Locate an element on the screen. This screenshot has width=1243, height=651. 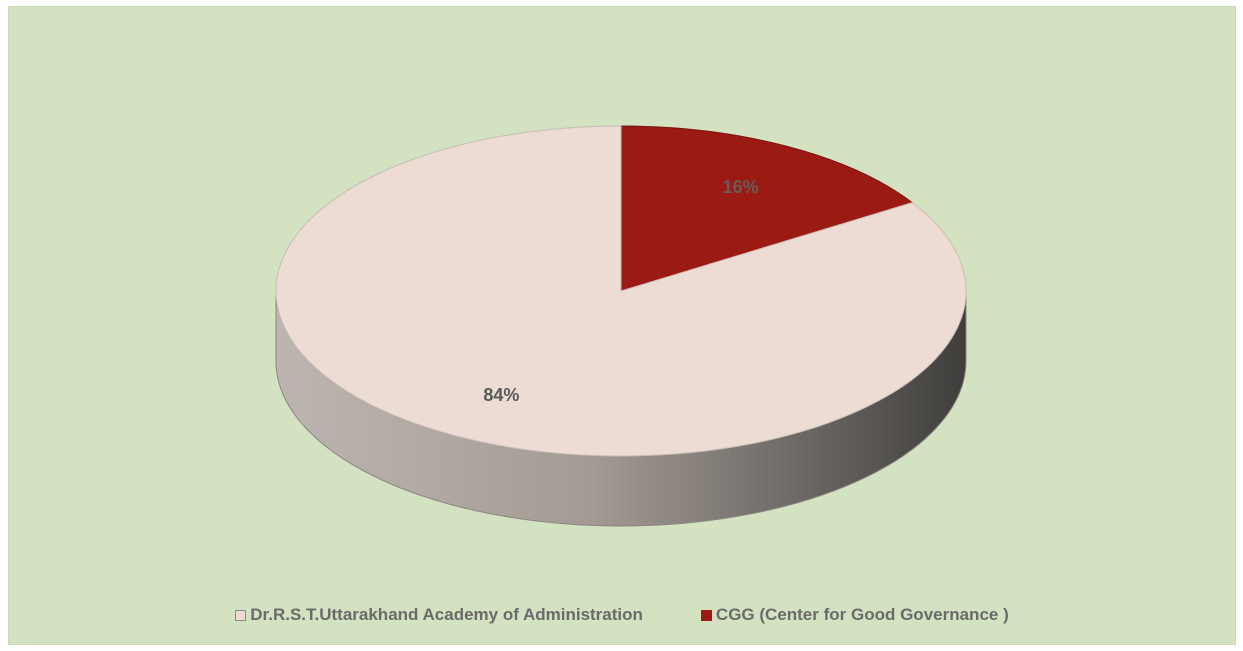
pie-slice-cgg is located at coordinates (767, 208).